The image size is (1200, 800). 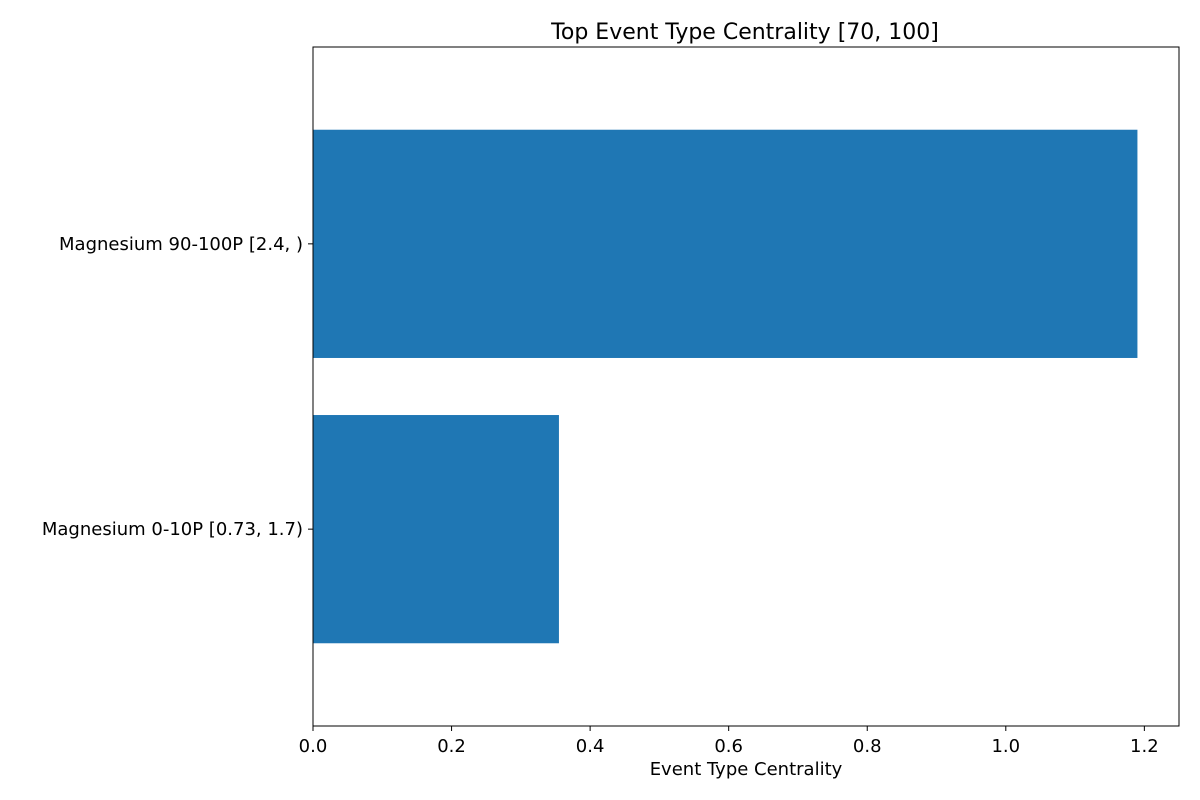 I want to click on x-axis-label: Event Type Centrality, so click(x=746, y=769).